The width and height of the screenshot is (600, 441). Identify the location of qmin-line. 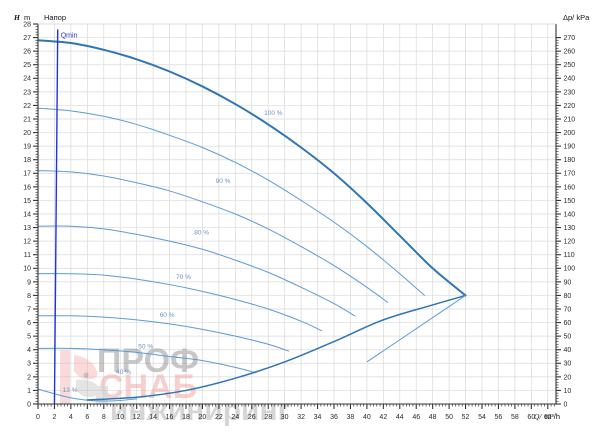
(56, 217).